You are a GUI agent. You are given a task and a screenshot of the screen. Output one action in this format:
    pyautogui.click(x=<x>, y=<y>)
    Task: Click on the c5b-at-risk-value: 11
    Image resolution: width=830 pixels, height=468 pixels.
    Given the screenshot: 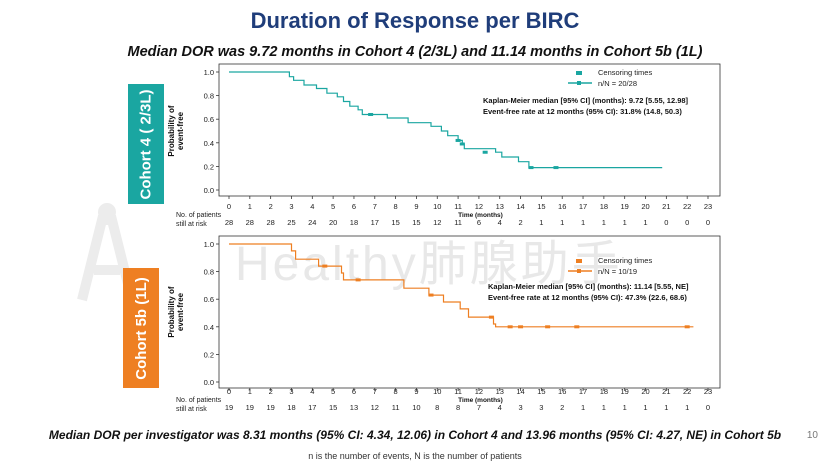 What is the action you would take?
    pyautogui.click(x=396, y=407)
    